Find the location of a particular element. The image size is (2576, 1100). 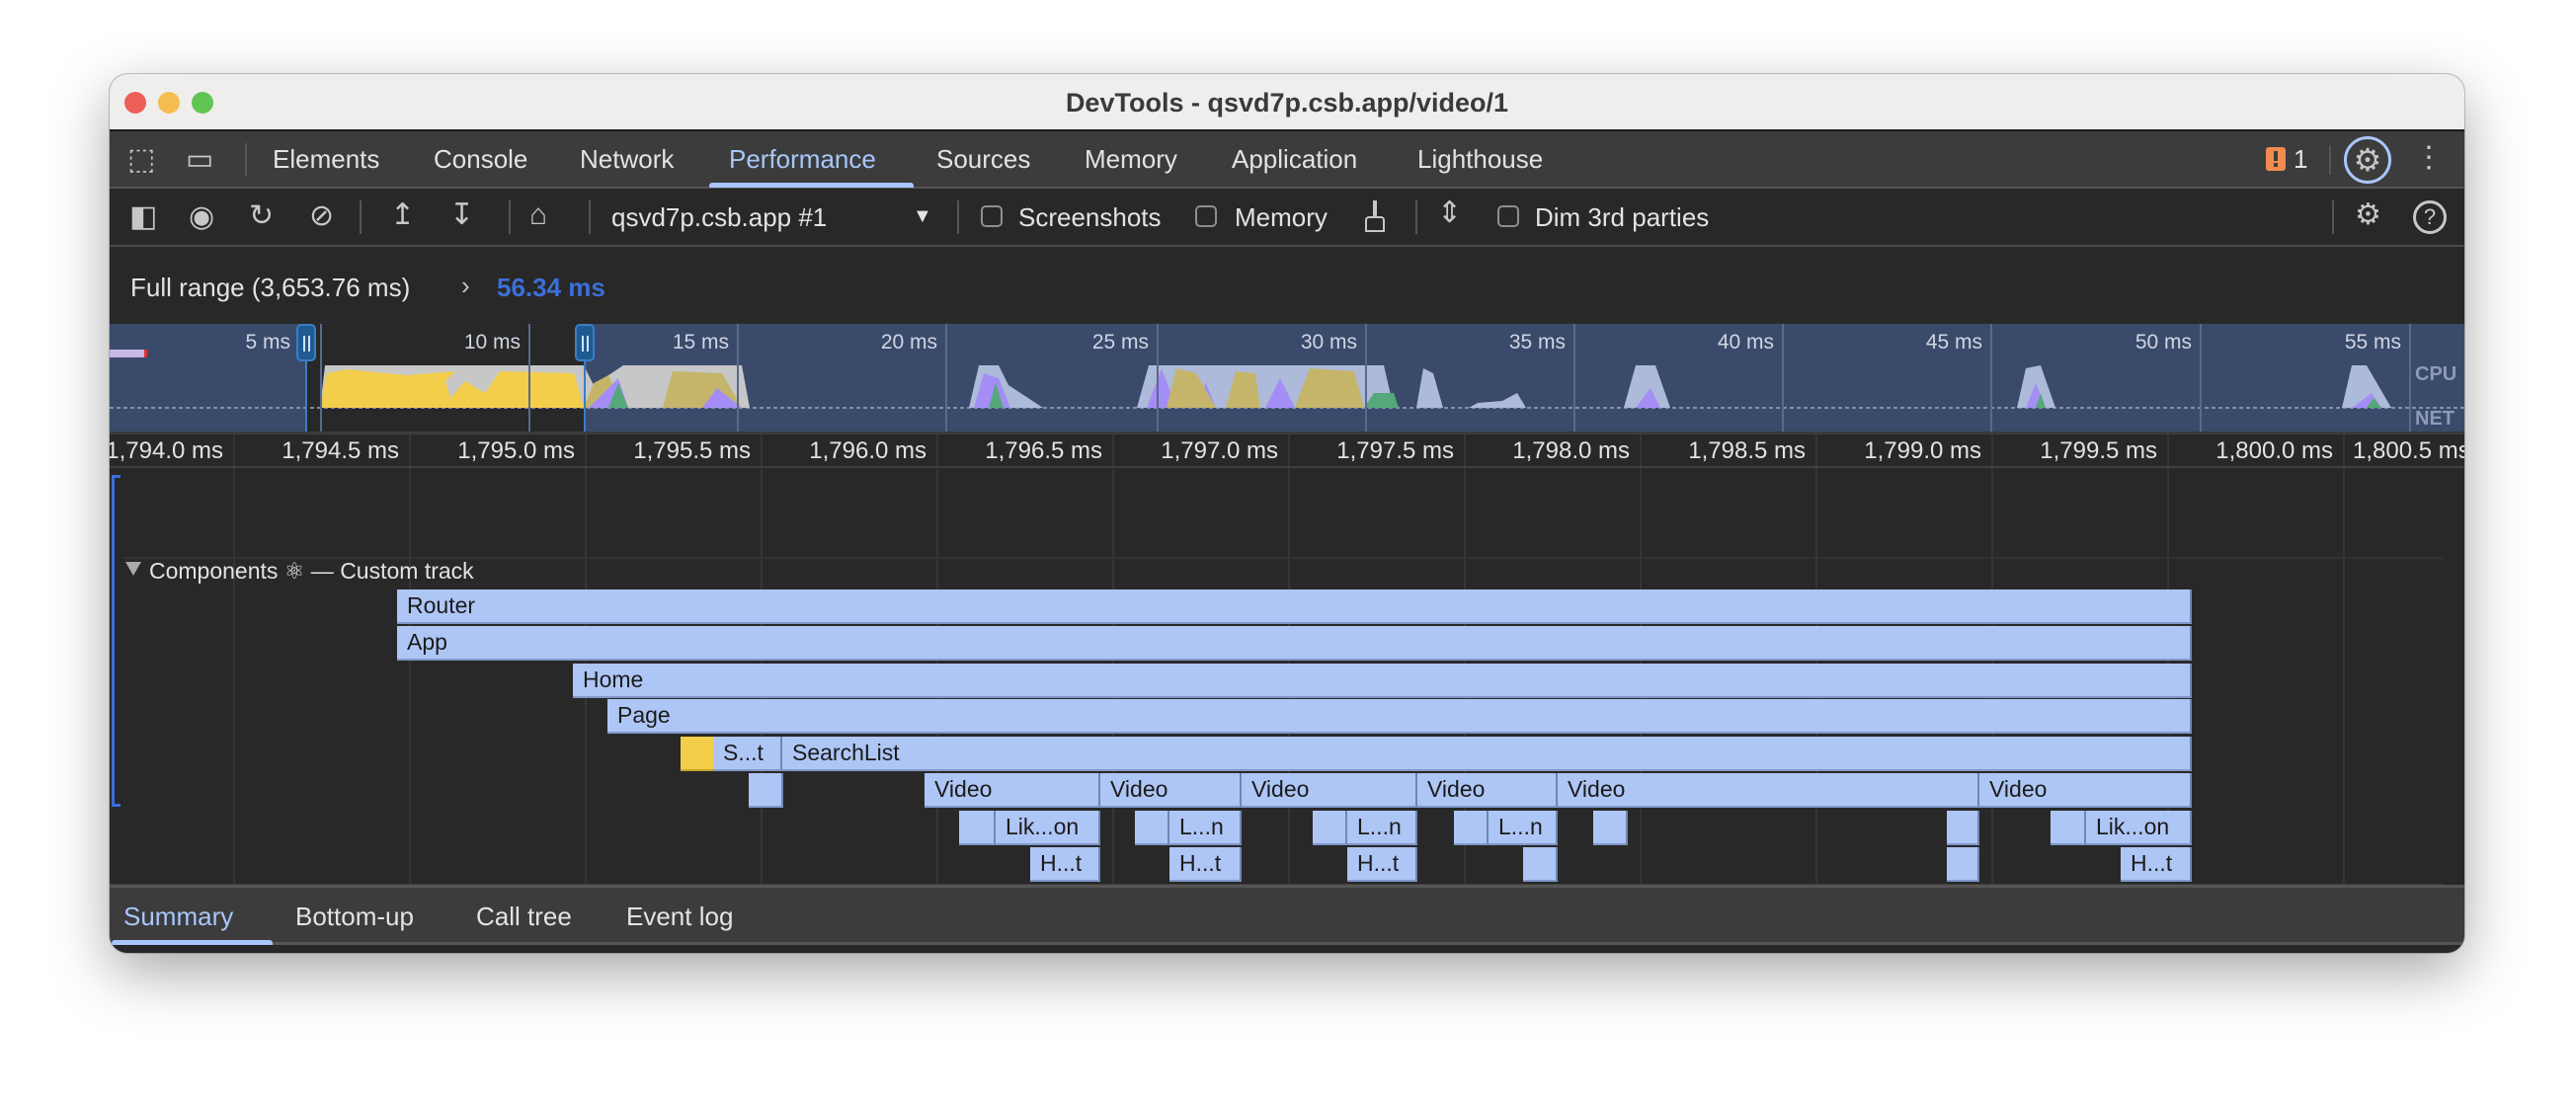

minimize-button is located at coordinates (169, 103).